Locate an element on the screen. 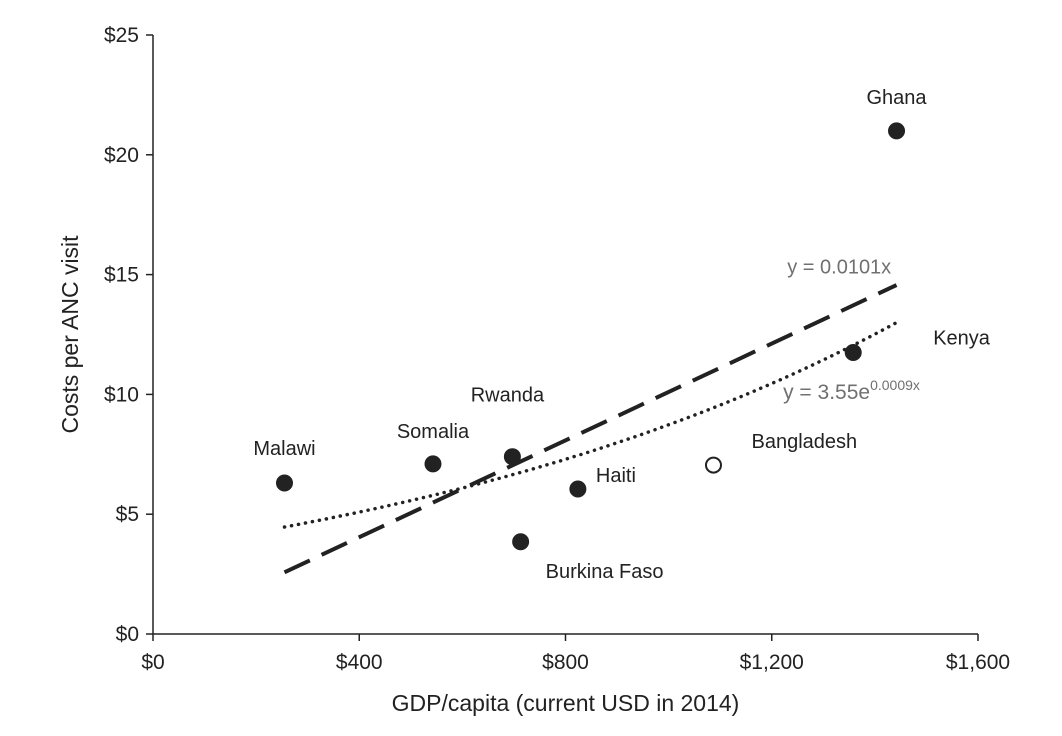 The height and width of the screenshot is (736, 1062). y-tick-label: $25 is located at coordinates (121, 35).